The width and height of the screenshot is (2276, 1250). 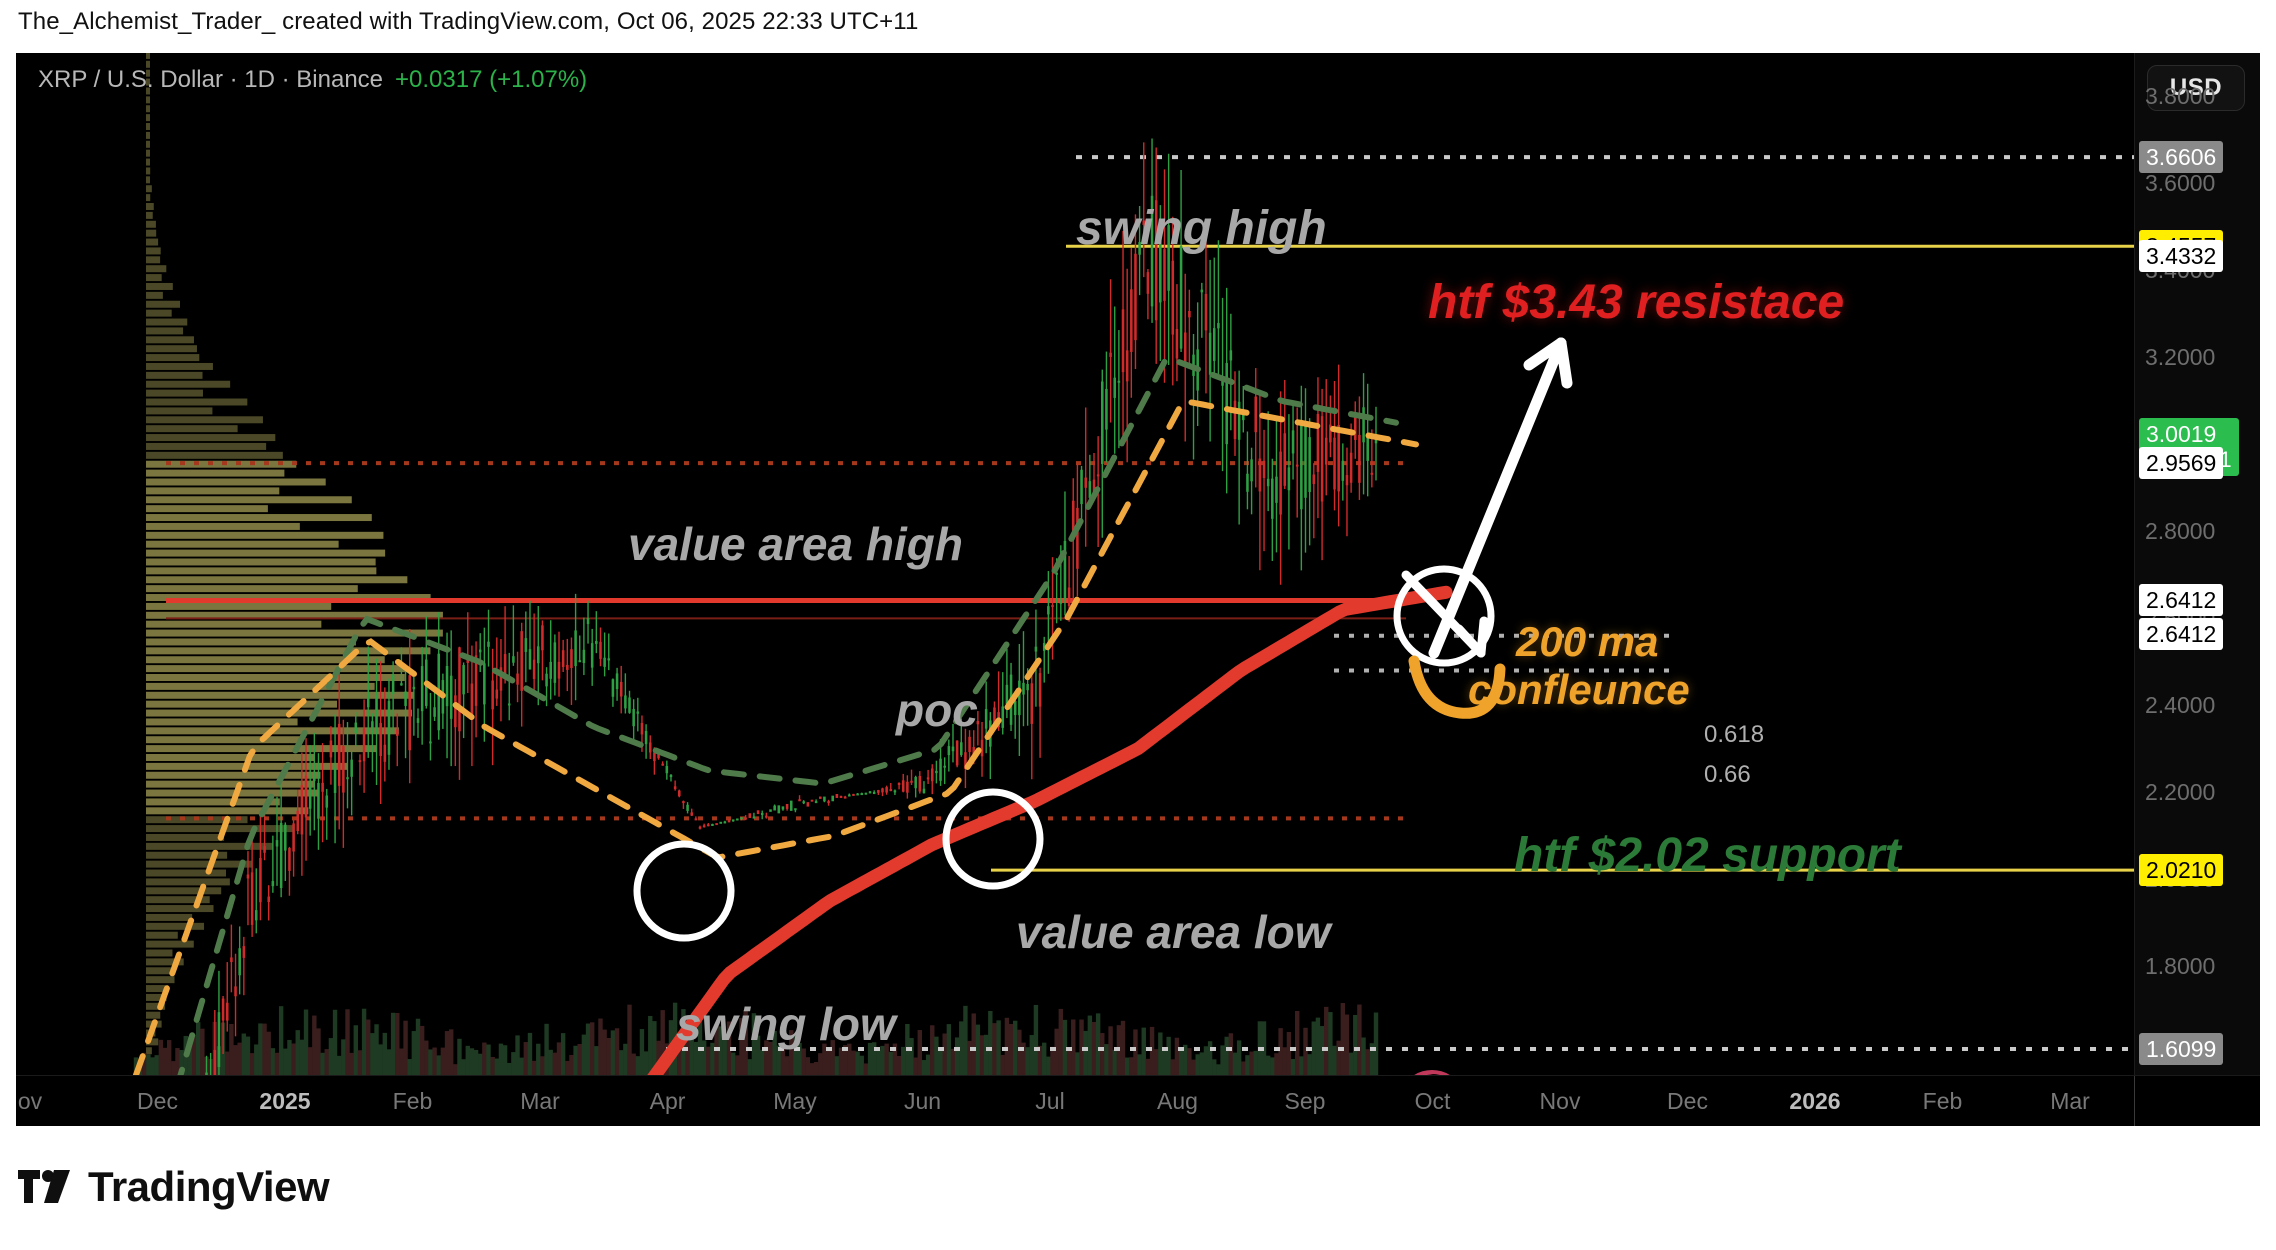 I want to click on currency-badge: USD, so click(x=2196, y=88).